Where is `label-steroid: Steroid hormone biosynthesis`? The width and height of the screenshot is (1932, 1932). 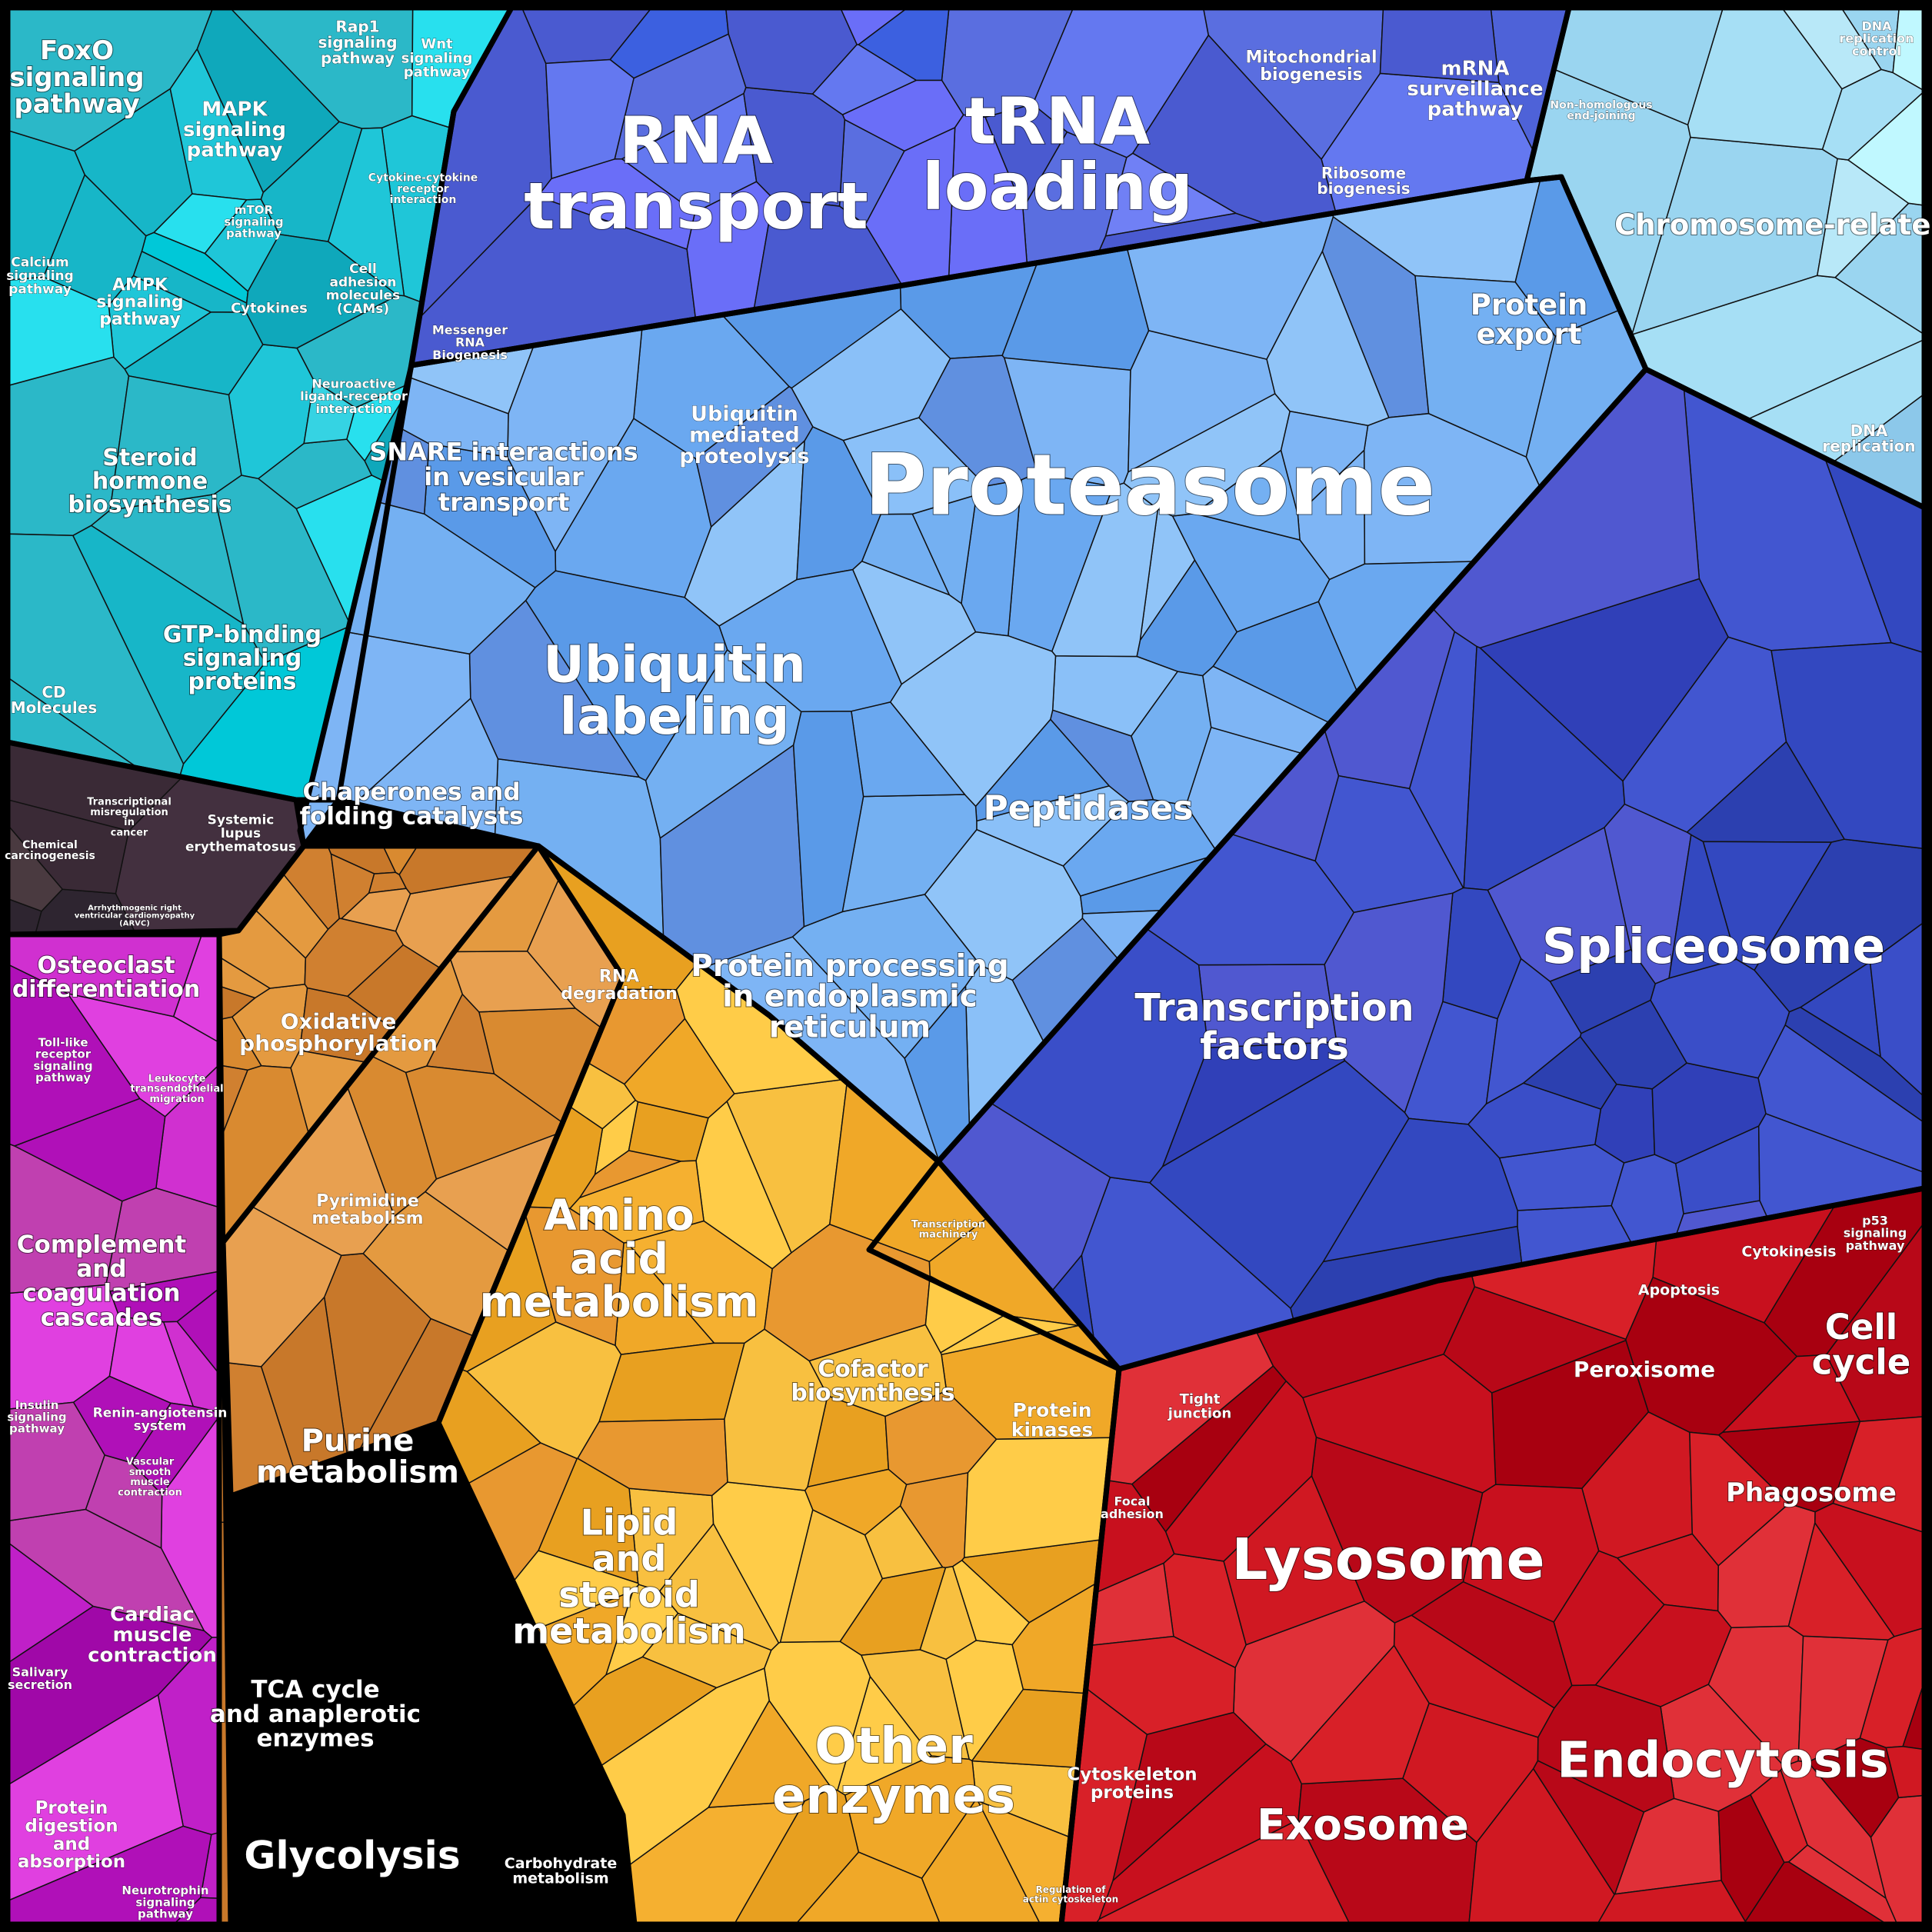 label-steroid: Steroid hormone biosynthesis is located at coordinates (150, 481).